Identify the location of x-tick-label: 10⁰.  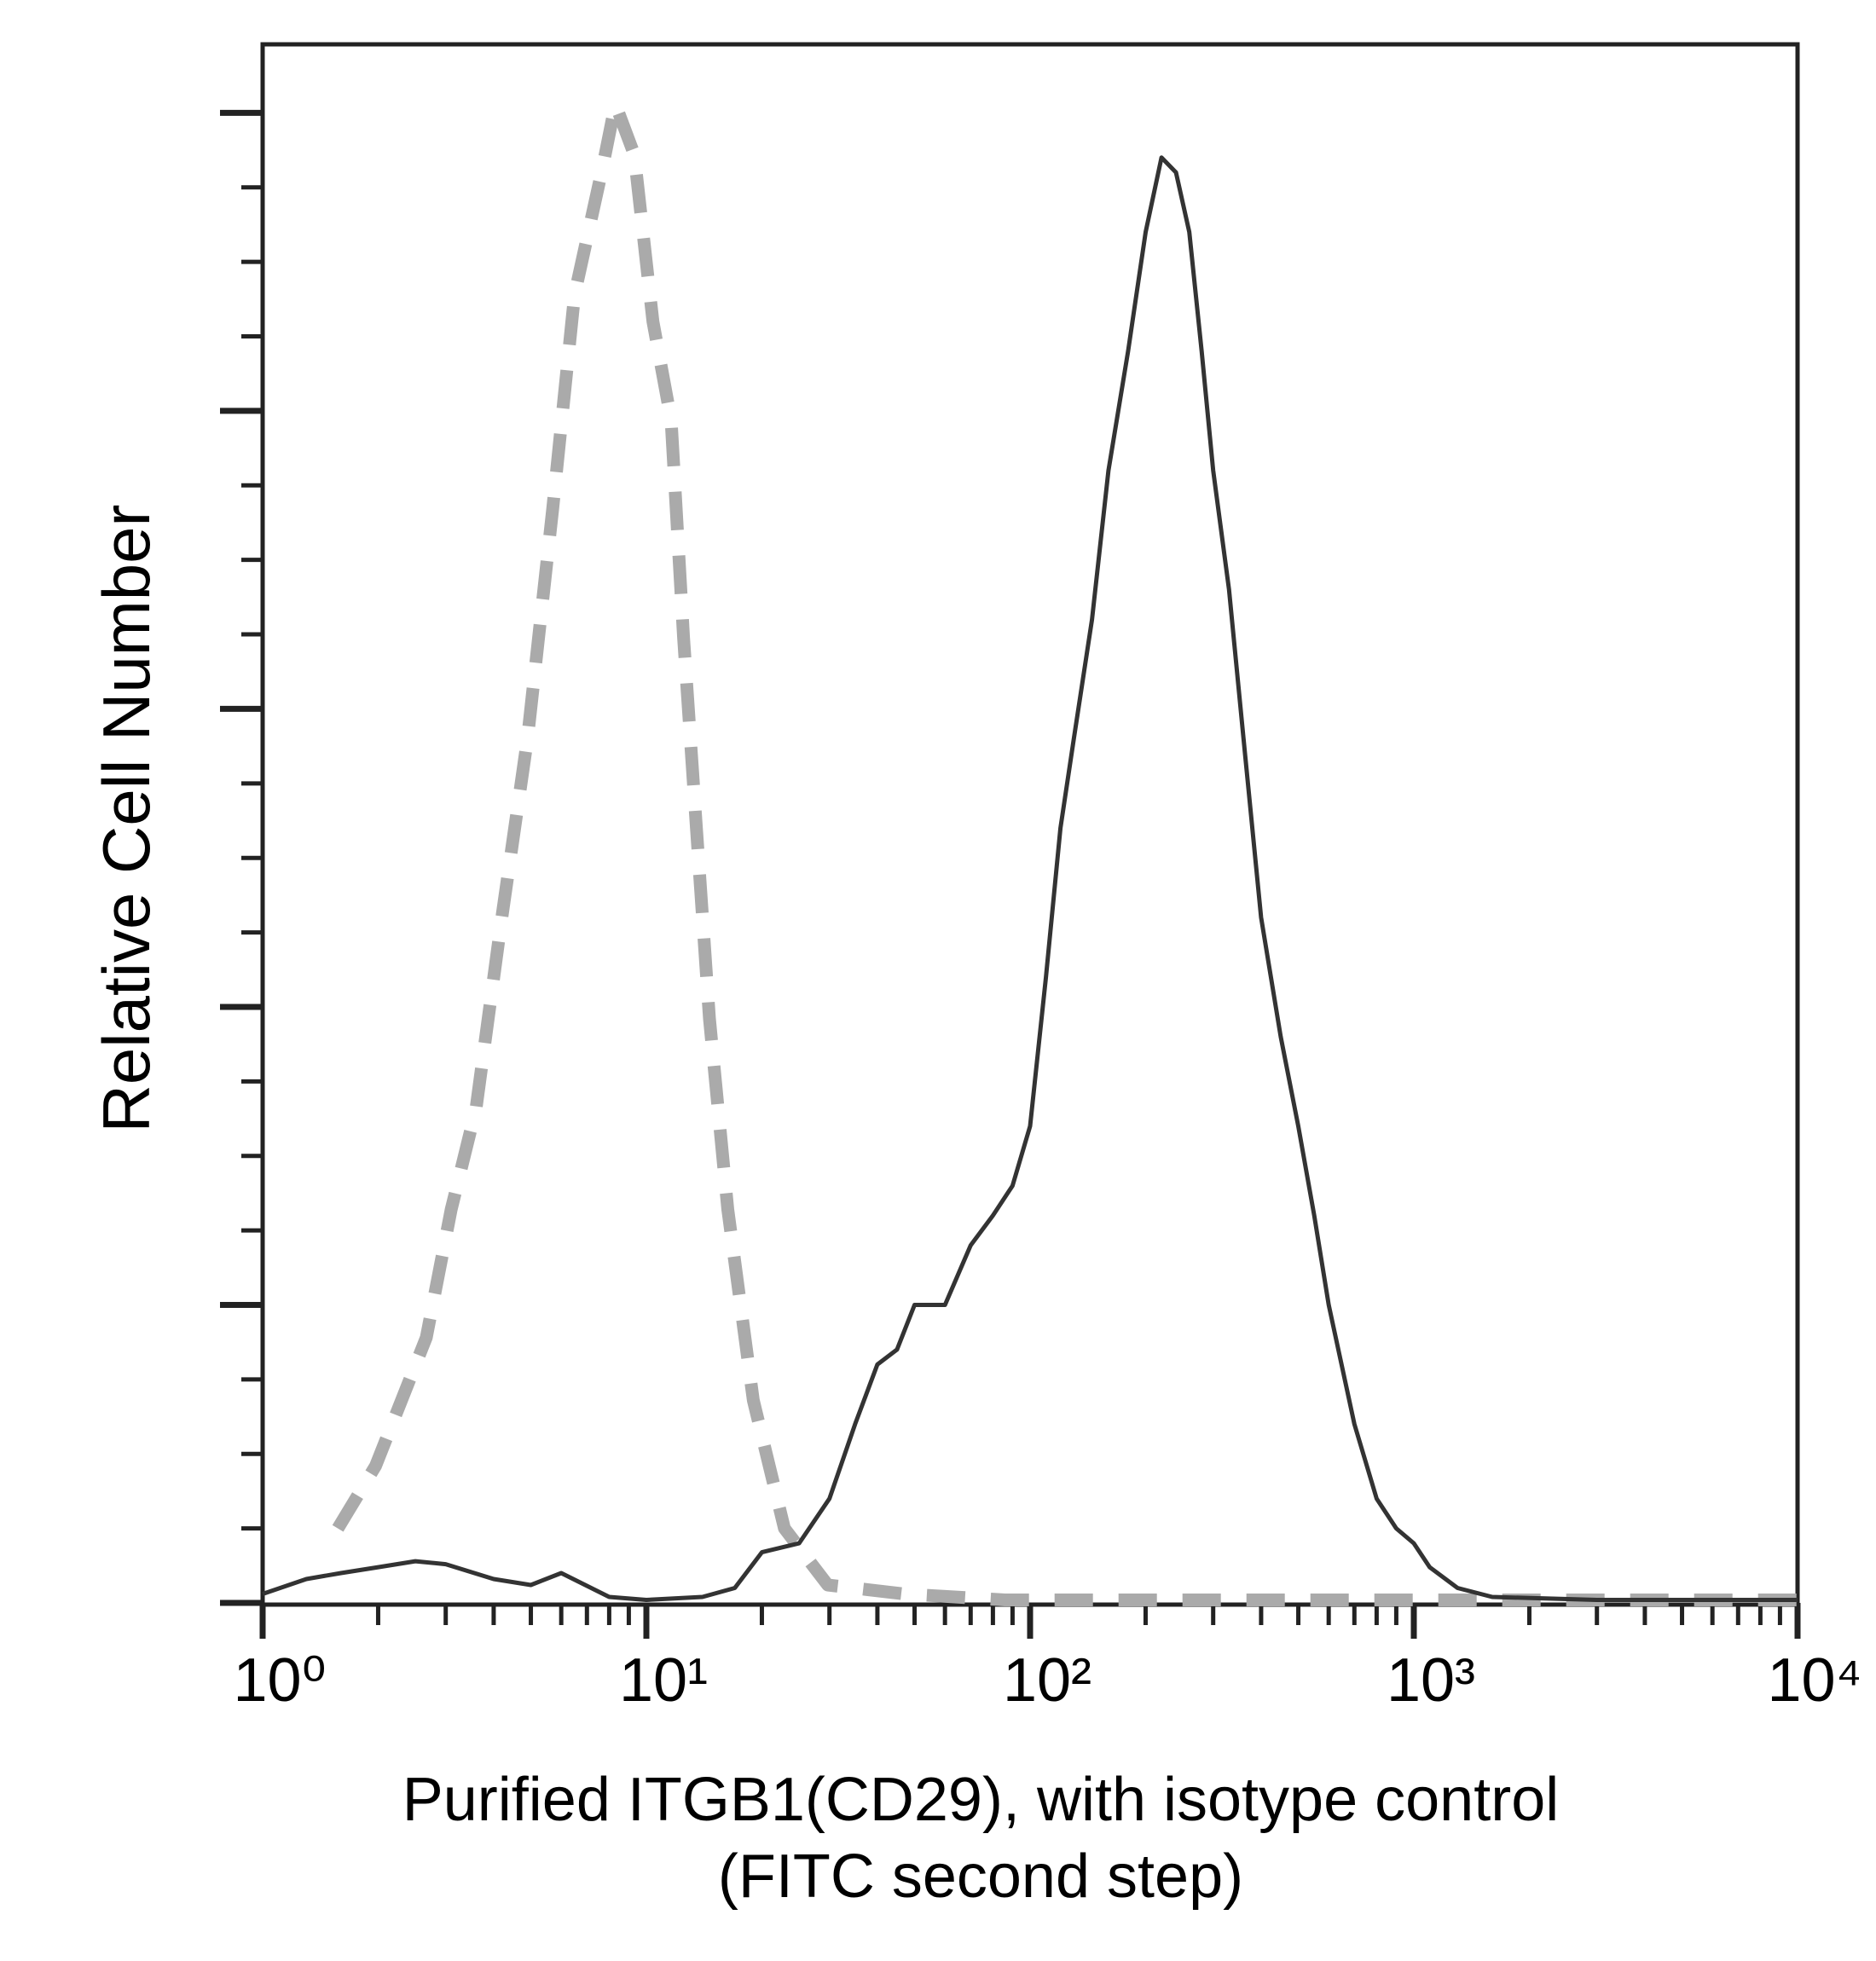
(280, 1680).